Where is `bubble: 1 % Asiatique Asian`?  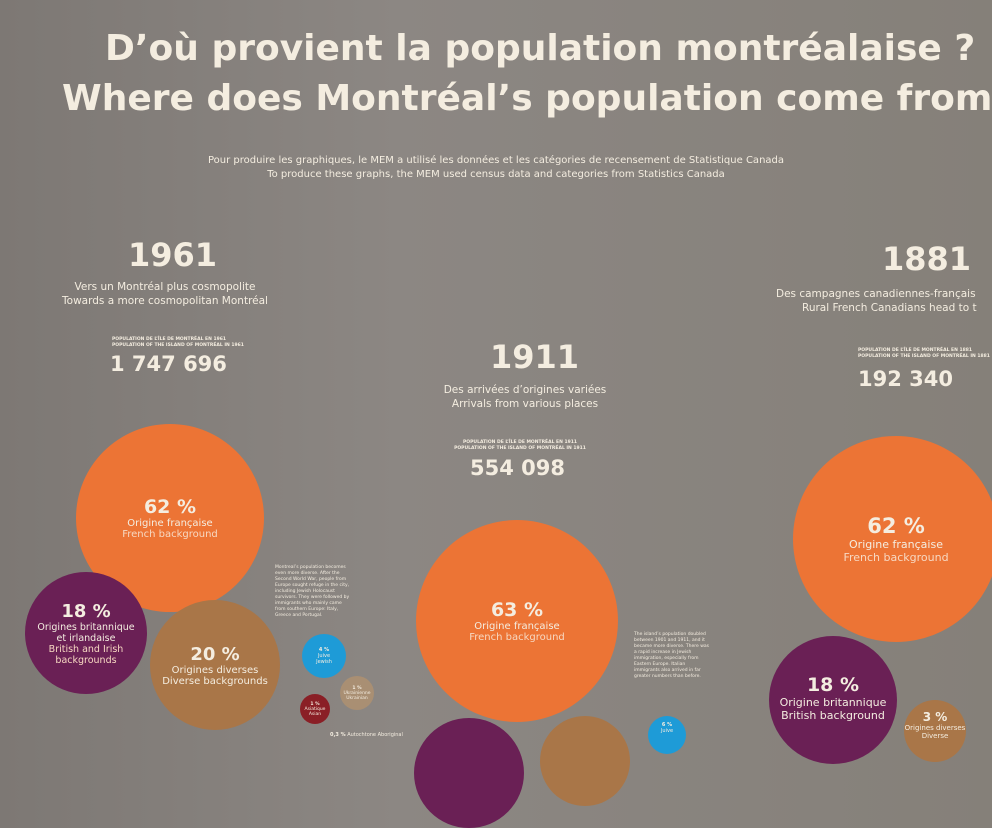
bubble: 1 % Asiatique Asian is located at coordinates (315, 709).